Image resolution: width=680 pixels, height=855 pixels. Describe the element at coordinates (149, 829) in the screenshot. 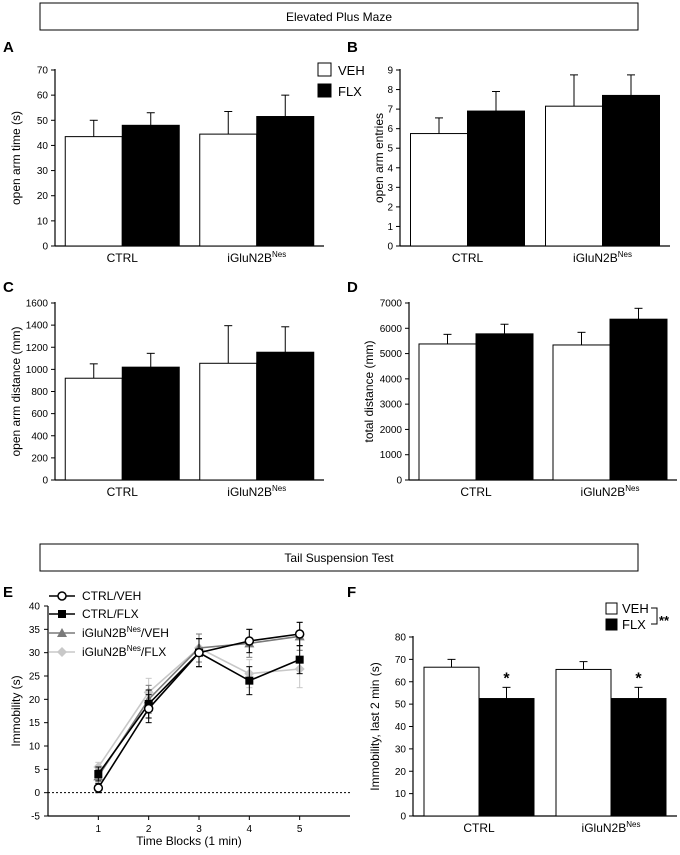

I see `chart-e-xtick-label-1: 2` at that location.